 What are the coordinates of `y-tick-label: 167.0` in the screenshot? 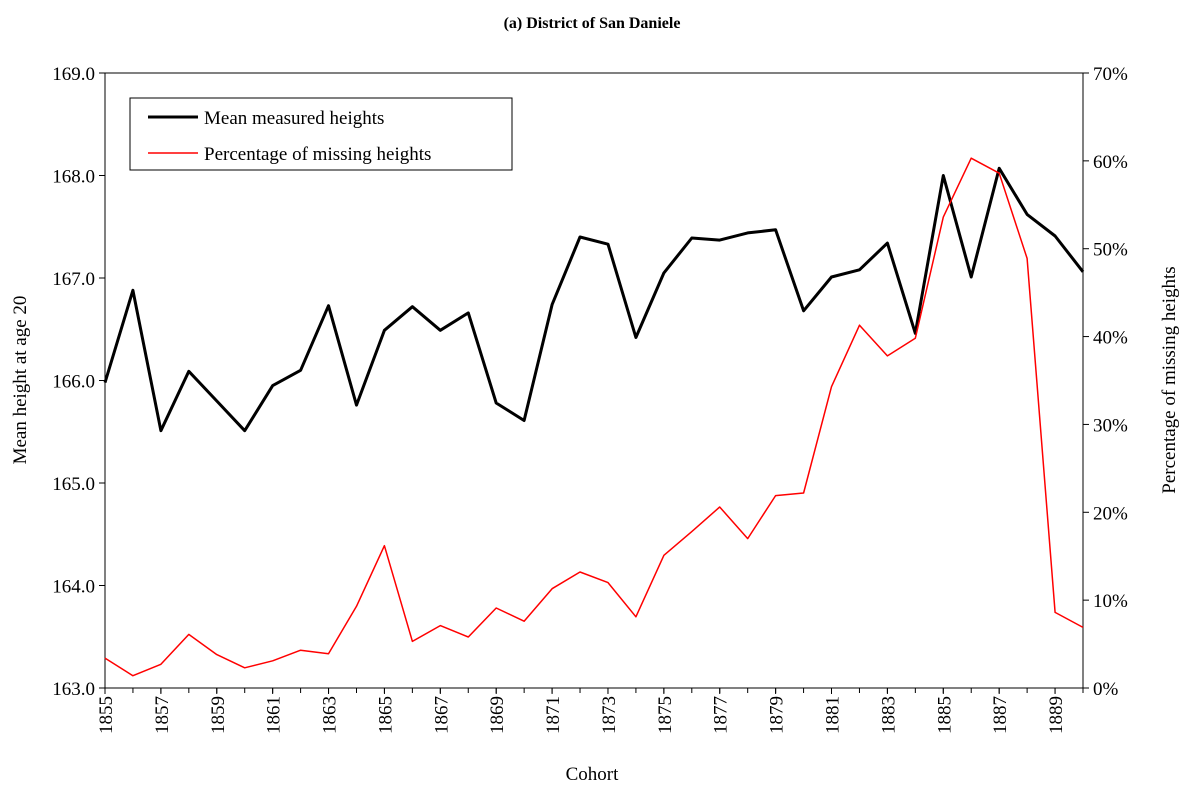 It's located at (73, 279).